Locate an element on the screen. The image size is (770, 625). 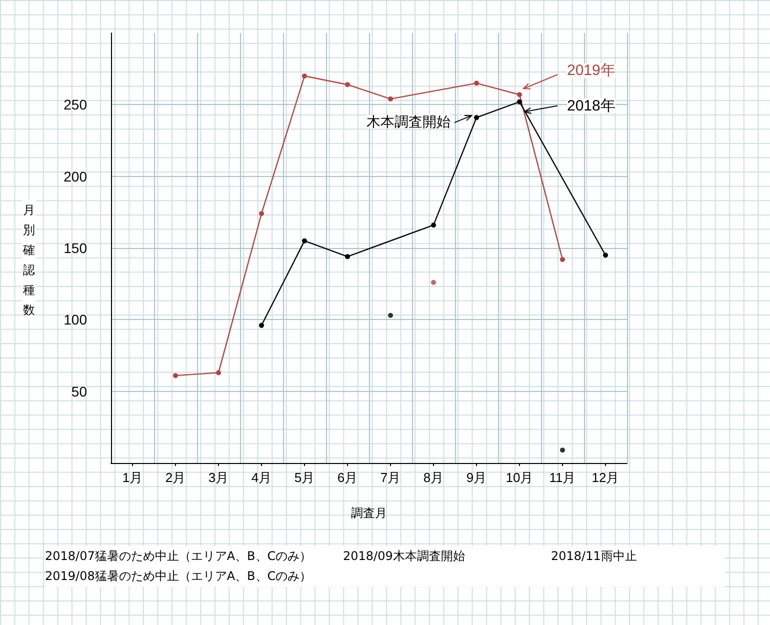
y-tick-label: 150 is located at coordinates (76, 248).